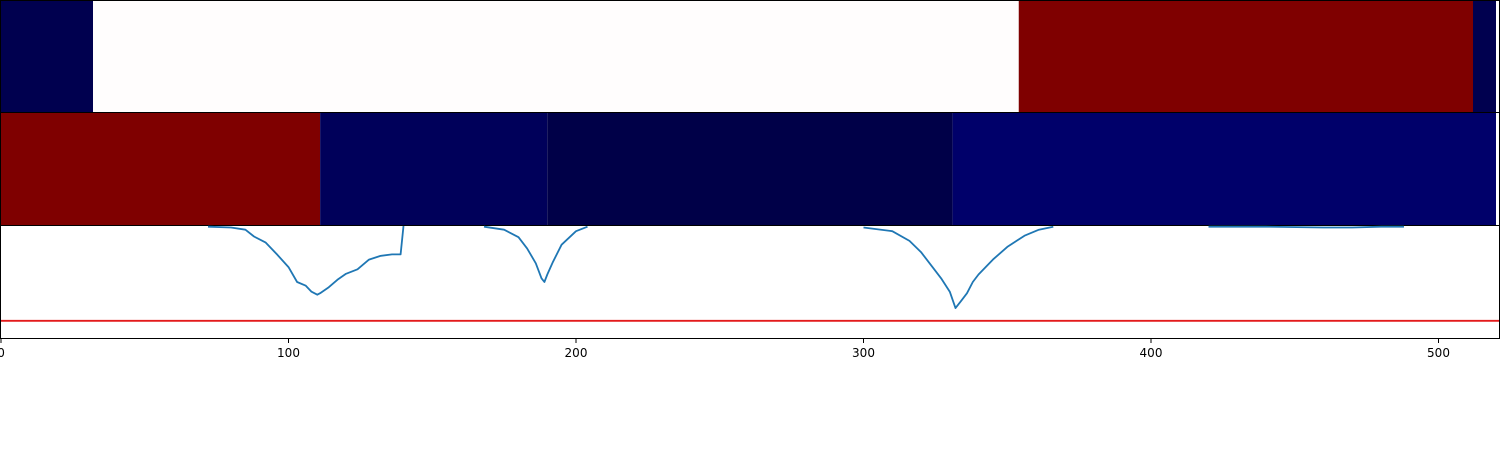 This screenshot has width=1500, height=454. Describe the element at coordinates (576, 353) in the screenshot. I see `x-tick-label-200: 200` at that location.